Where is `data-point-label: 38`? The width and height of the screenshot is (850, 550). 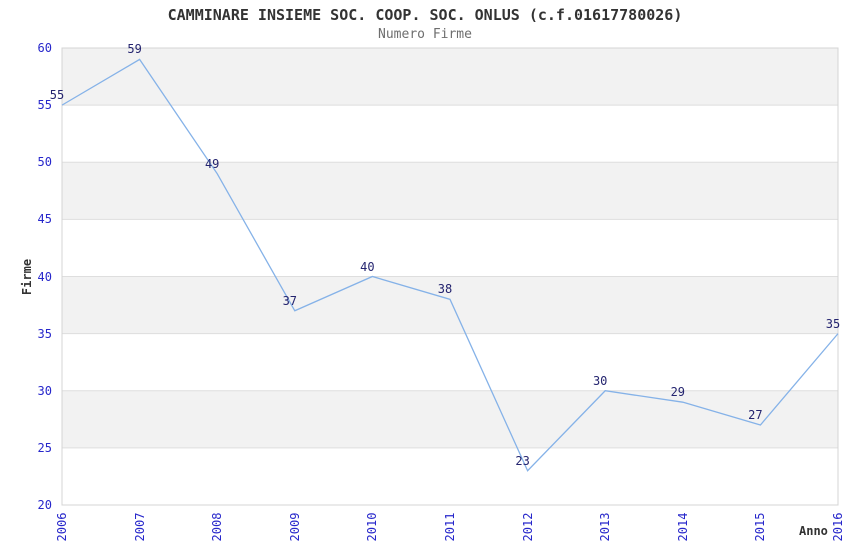
data-point-label: 38 is located at coordinates (445, 289).